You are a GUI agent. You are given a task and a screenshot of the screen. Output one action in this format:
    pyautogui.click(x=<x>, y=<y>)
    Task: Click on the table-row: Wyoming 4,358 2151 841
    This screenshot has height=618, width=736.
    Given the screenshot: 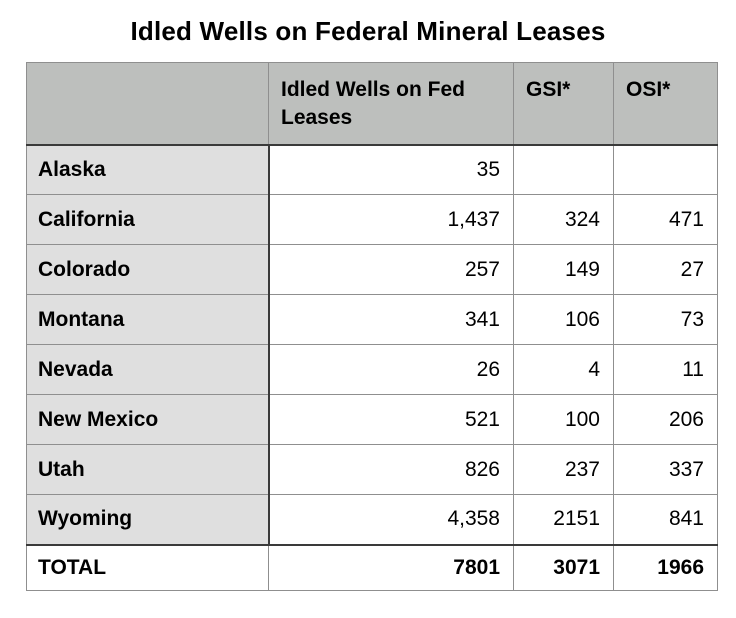 What is the action you would take?
    pyautogui.click(x=372, y=519)
    